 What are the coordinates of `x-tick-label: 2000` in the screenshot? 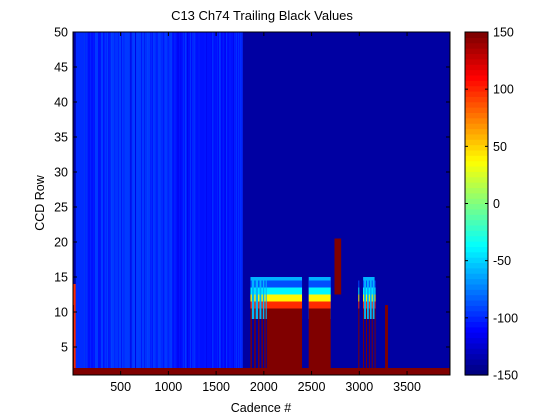 It's located at (264, 387).